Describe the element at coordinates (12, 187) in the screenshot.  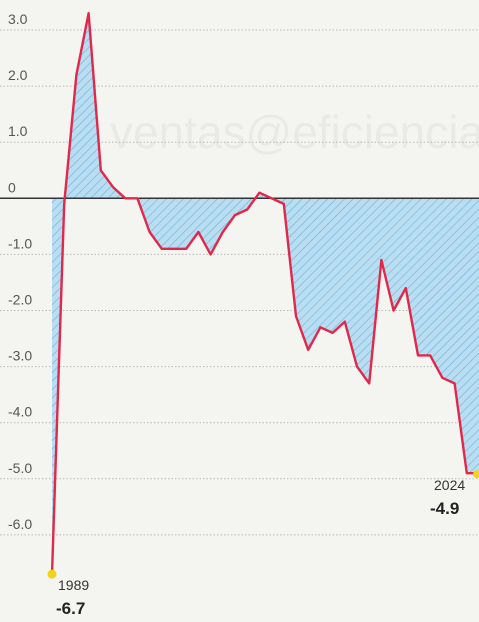
I see `y-tick-label: 0` at that location.